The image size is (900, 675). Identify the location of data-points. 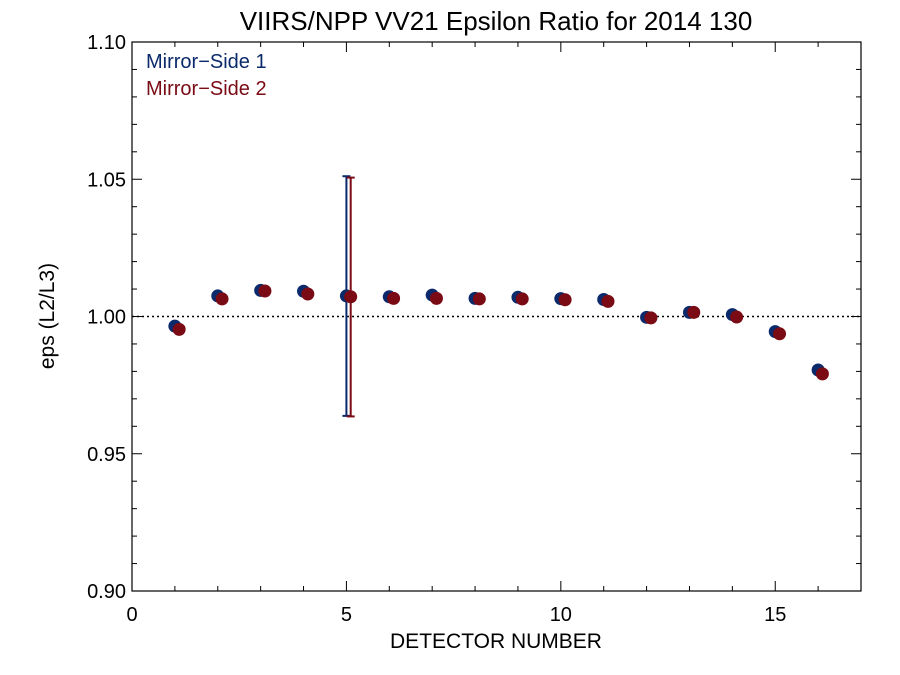
(498, 332).